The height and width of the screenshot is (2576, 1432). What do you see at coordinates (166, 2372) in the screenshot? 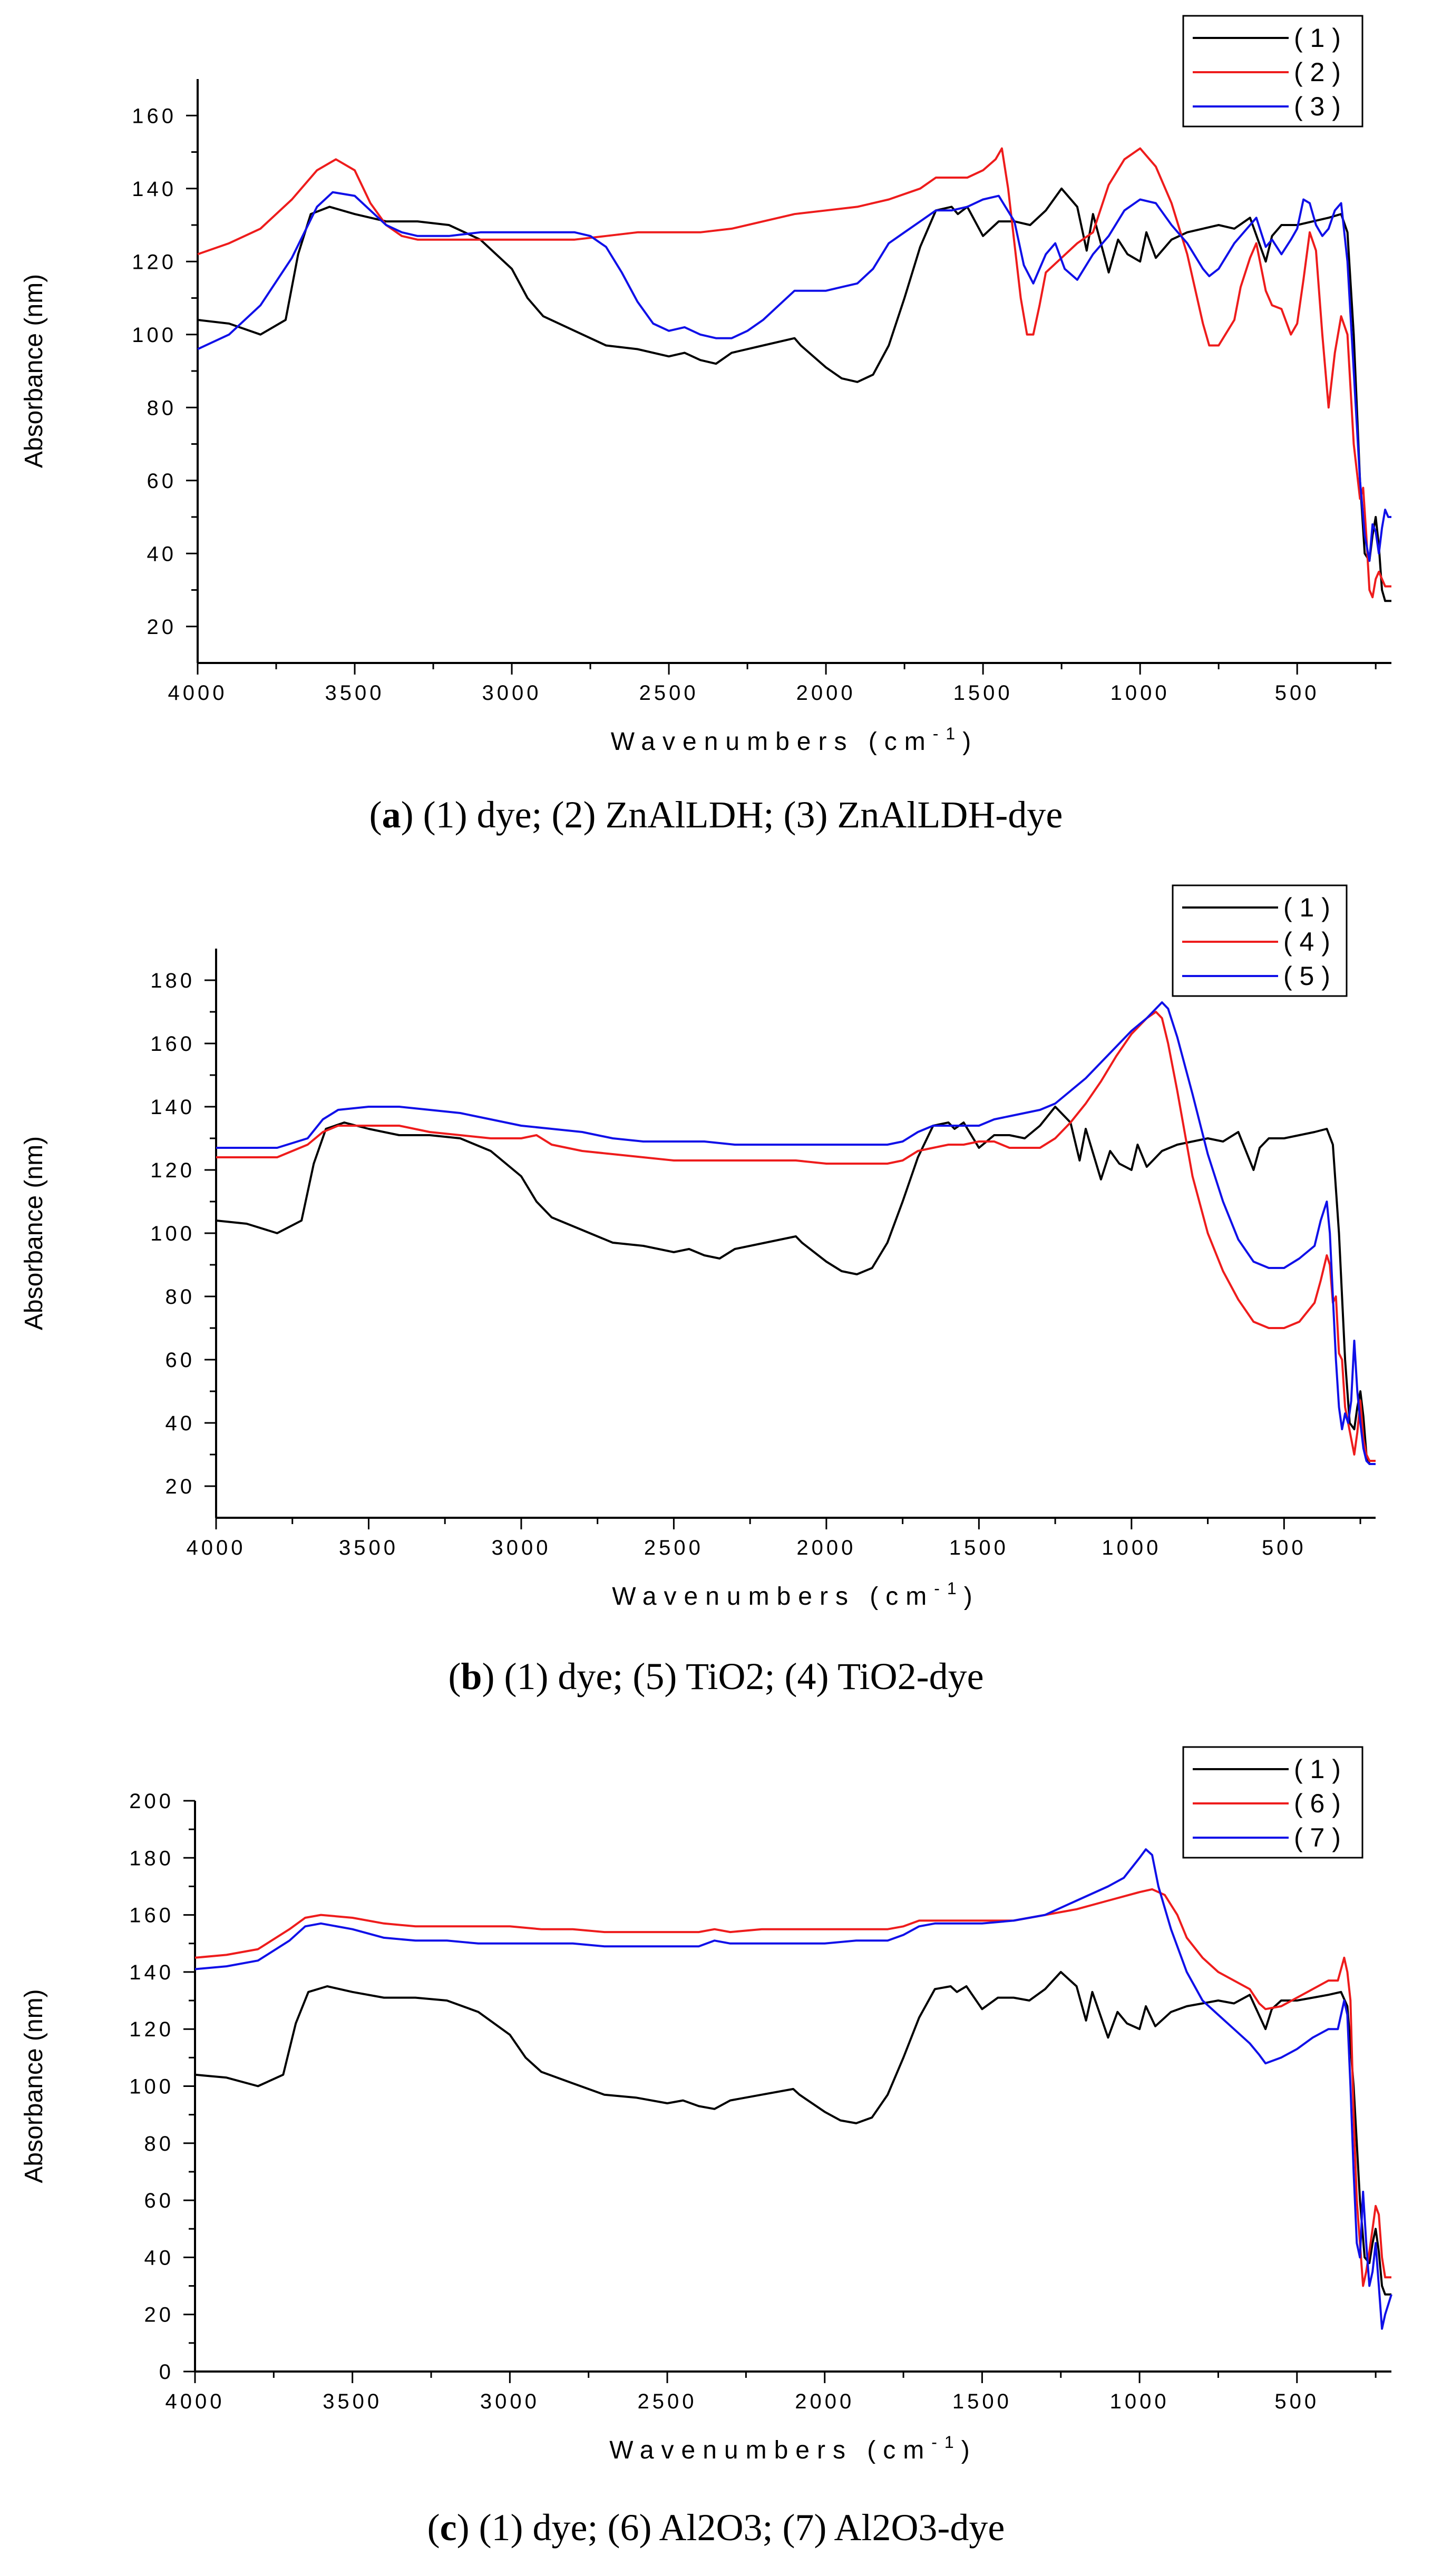
I see `y-tick-label: 0` at bounding box center [166, 2372].